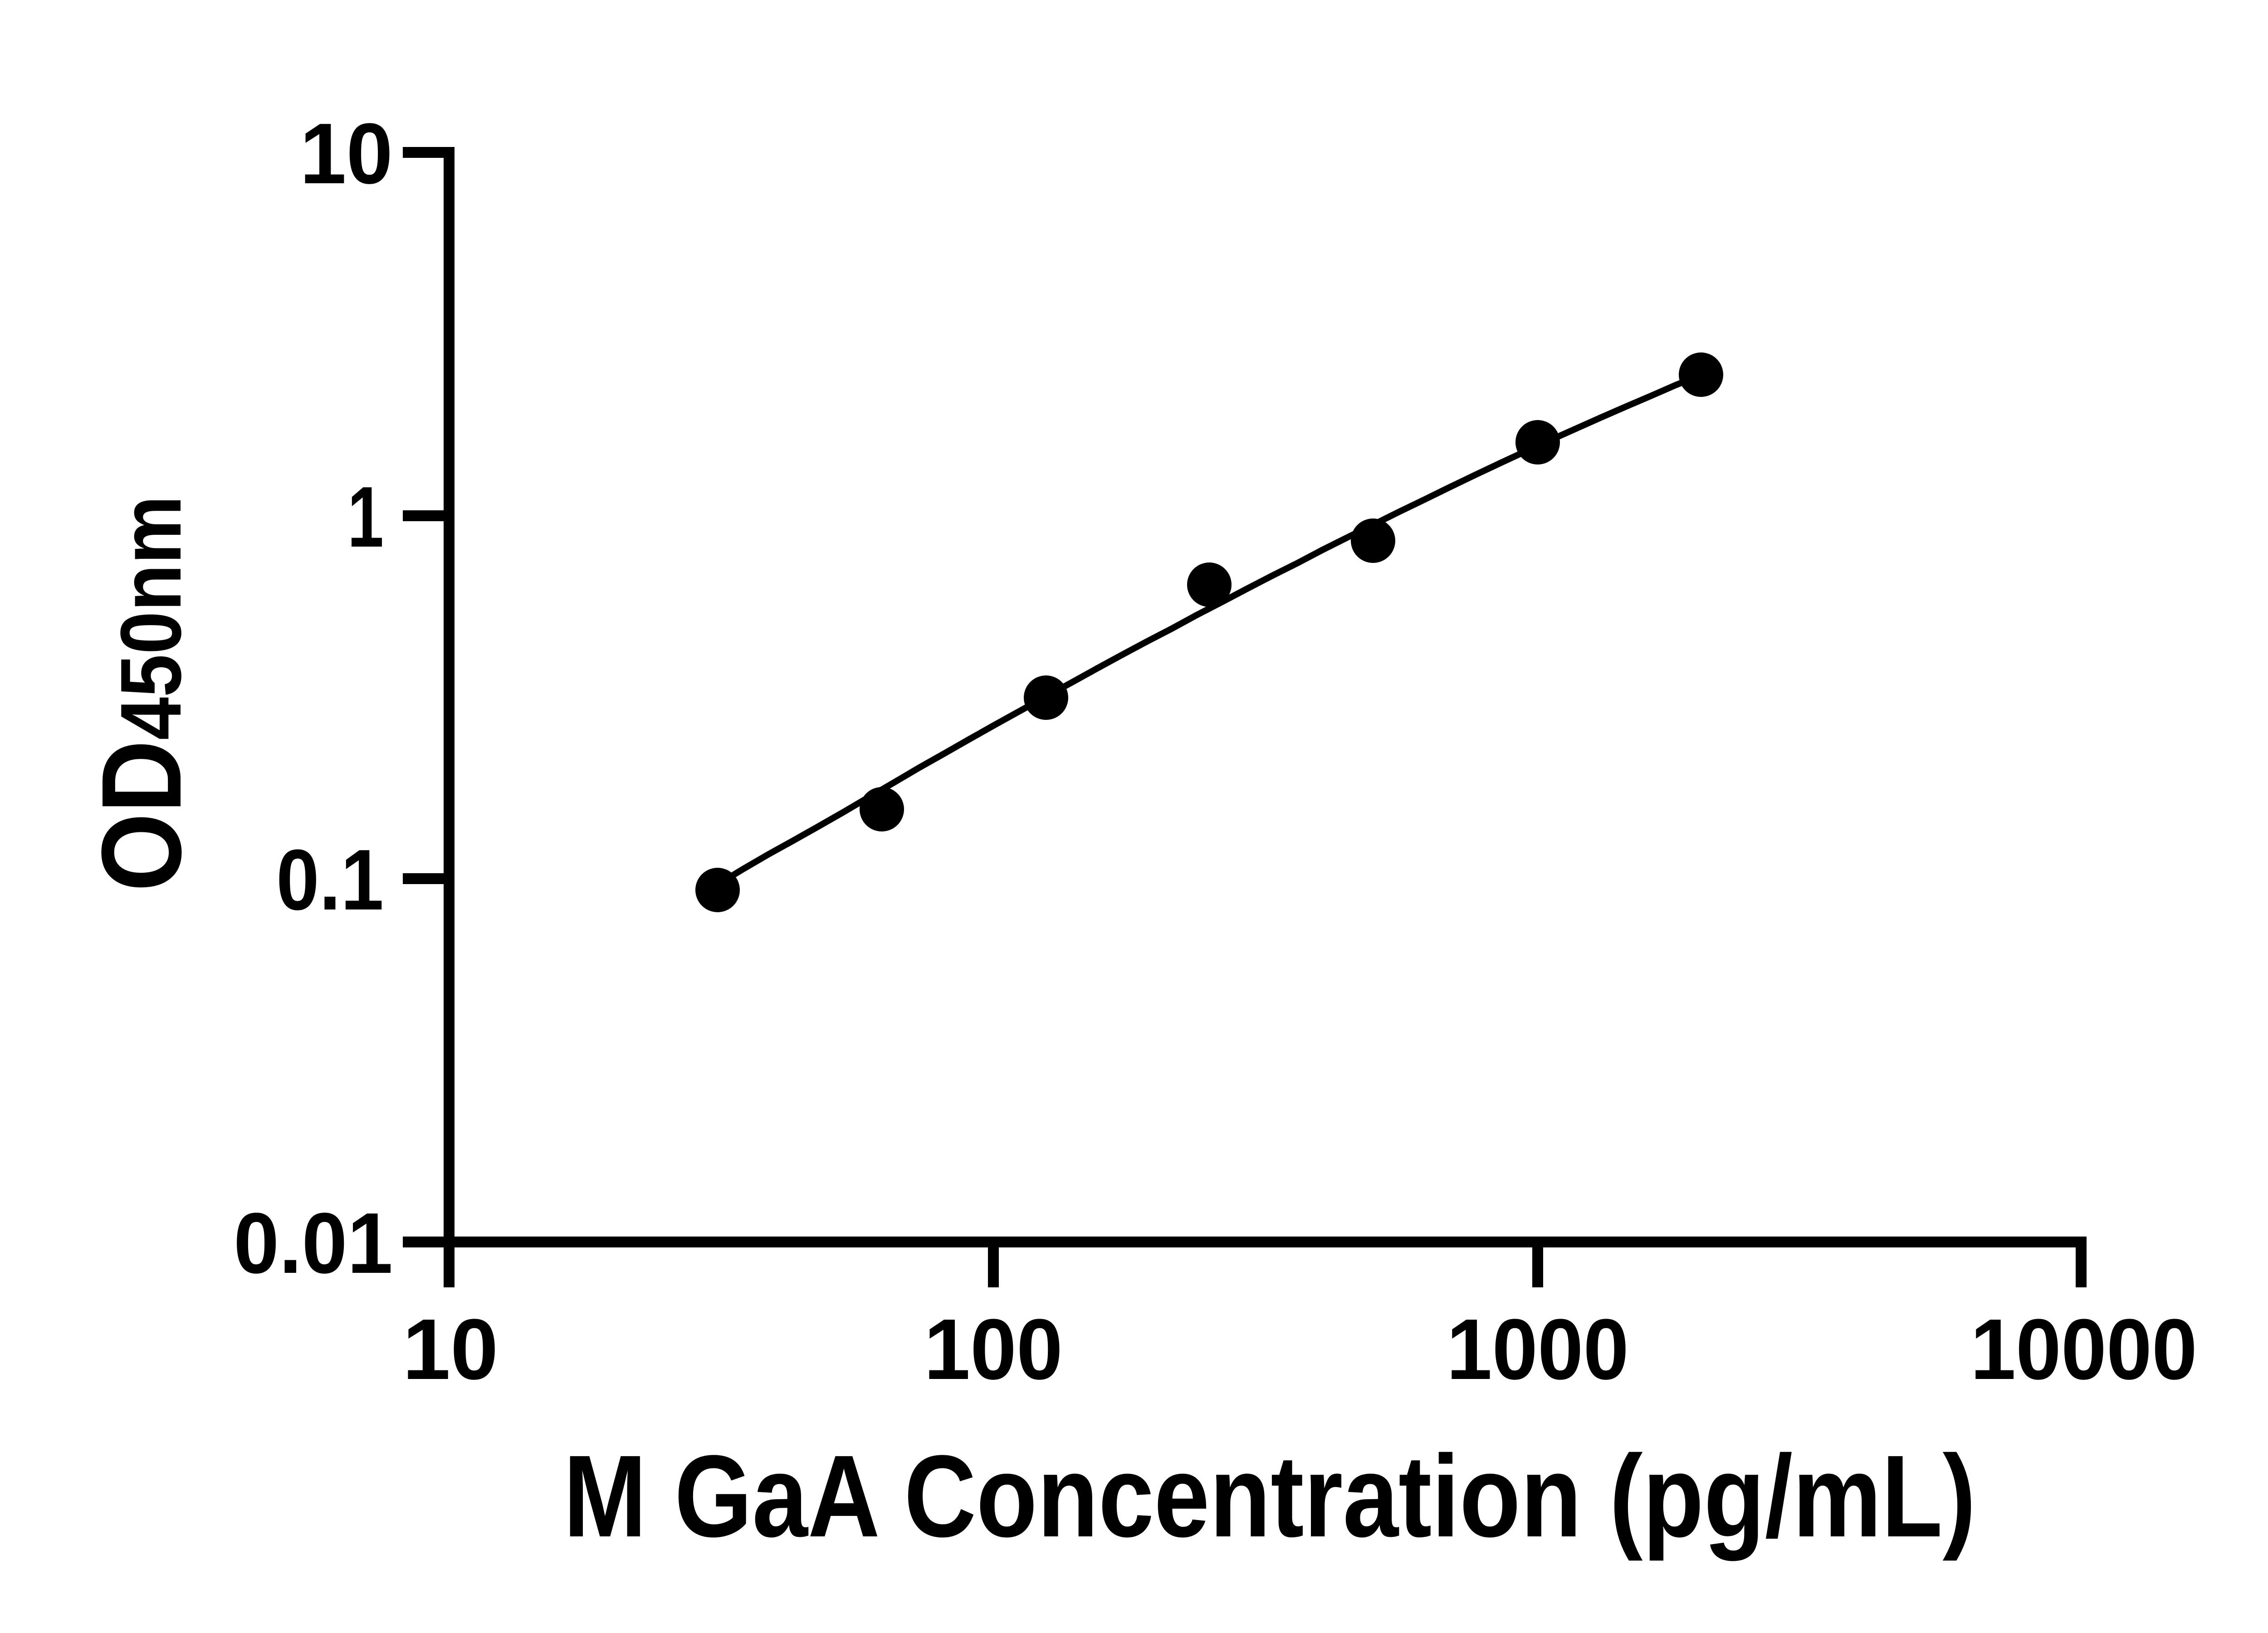  Describe the element at coordinates (994, 1349) in the screenshot. I see `svg-text: 100` at that location.